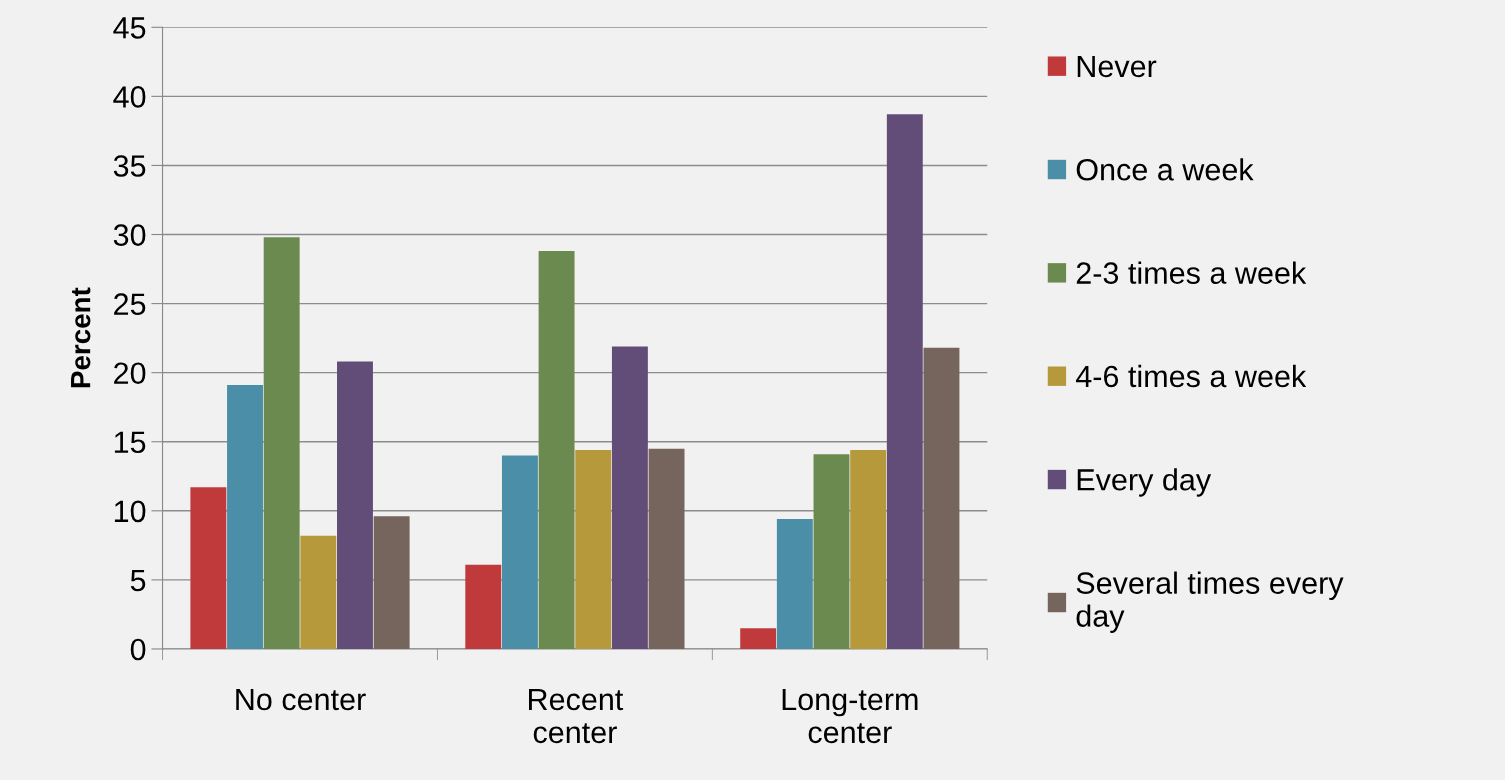  What do you see at coordinates (129, 28) in the screenshot?
I see `y-tick-label: 45` at bounding box center [129, 28].